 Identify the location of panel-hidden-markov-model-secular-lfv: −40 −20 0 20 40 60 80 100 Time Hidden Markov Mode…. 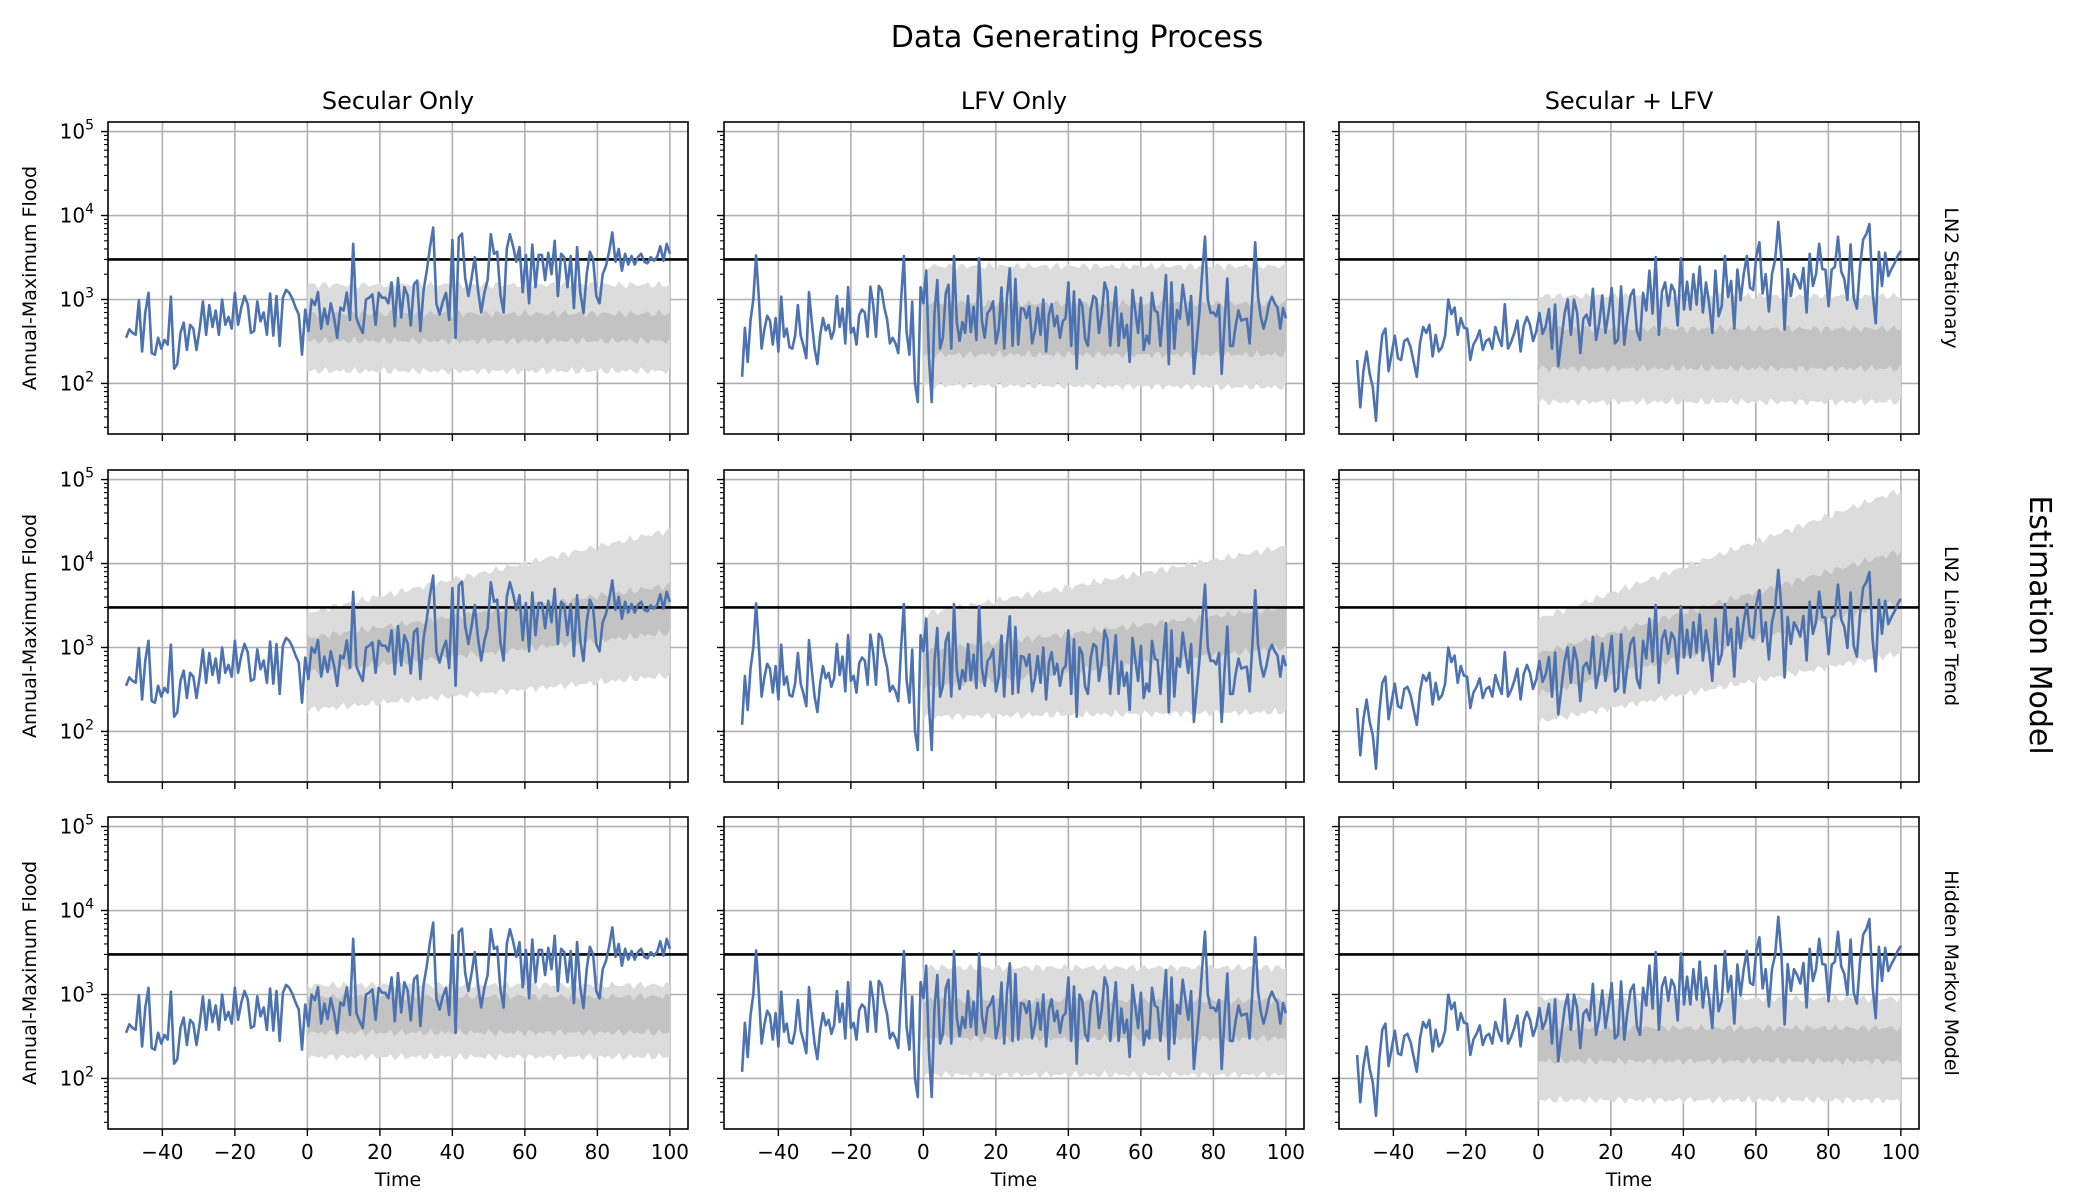
(1647, 1003).